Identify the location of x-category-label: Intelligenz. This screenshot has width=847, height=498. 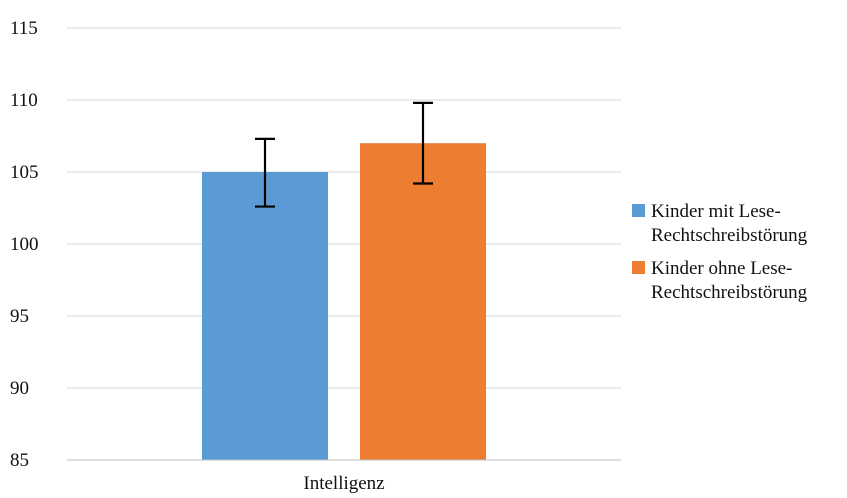
(343, 483).